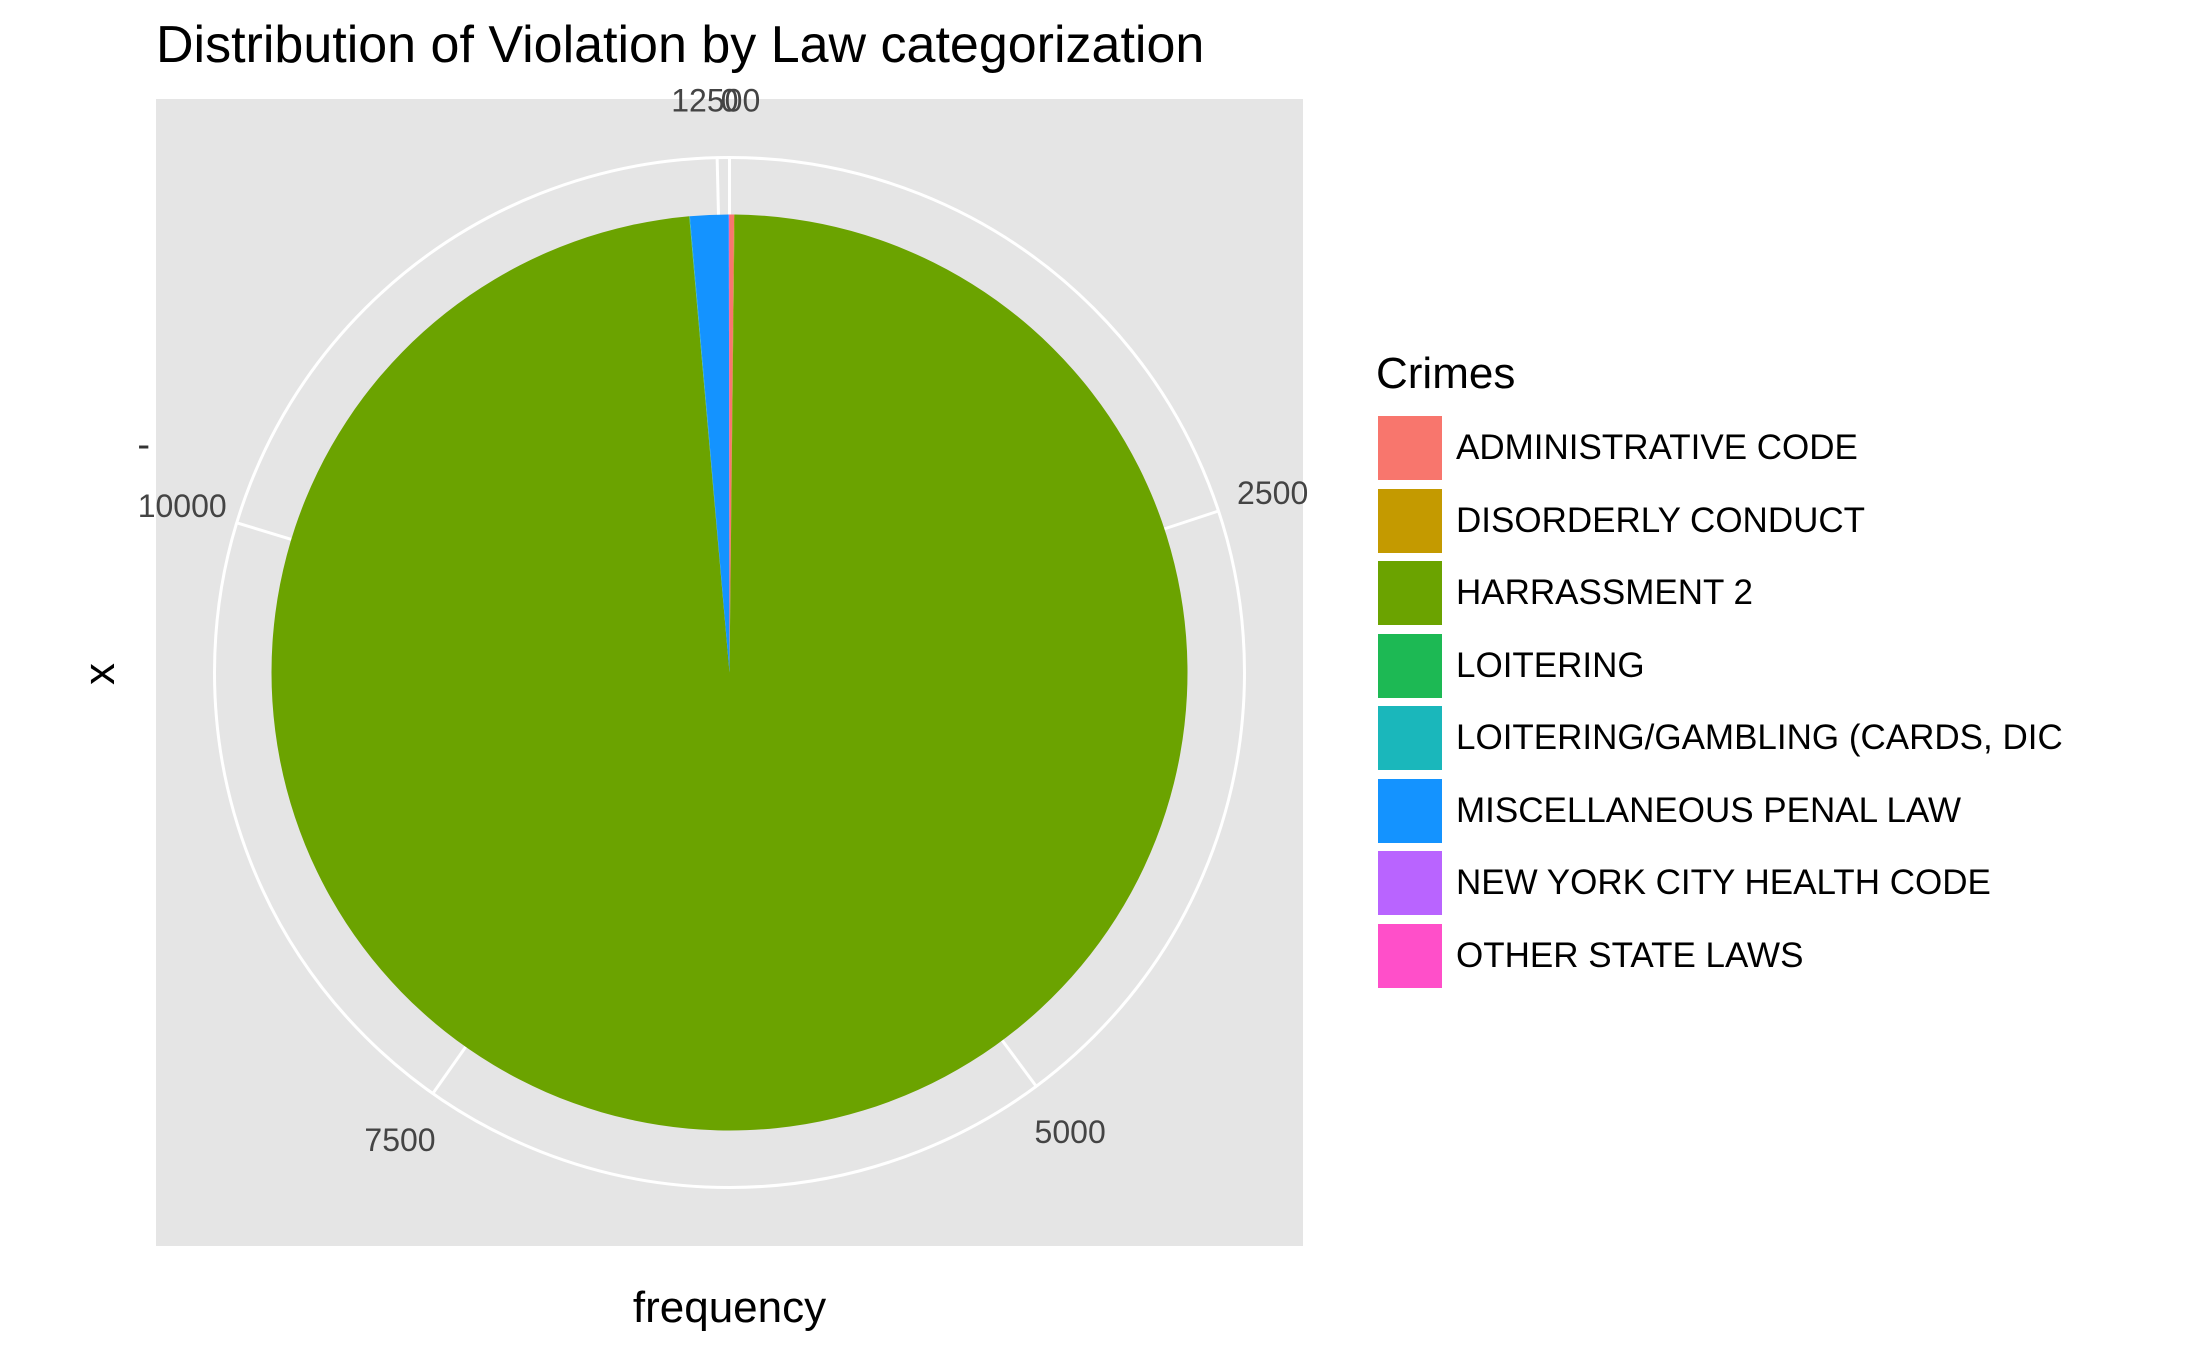  What do you see at coordinates (1070, 1132) in the screenshot?
I see `radial-tick-label-5000: 5000` at bounding box center [1070, 1132].